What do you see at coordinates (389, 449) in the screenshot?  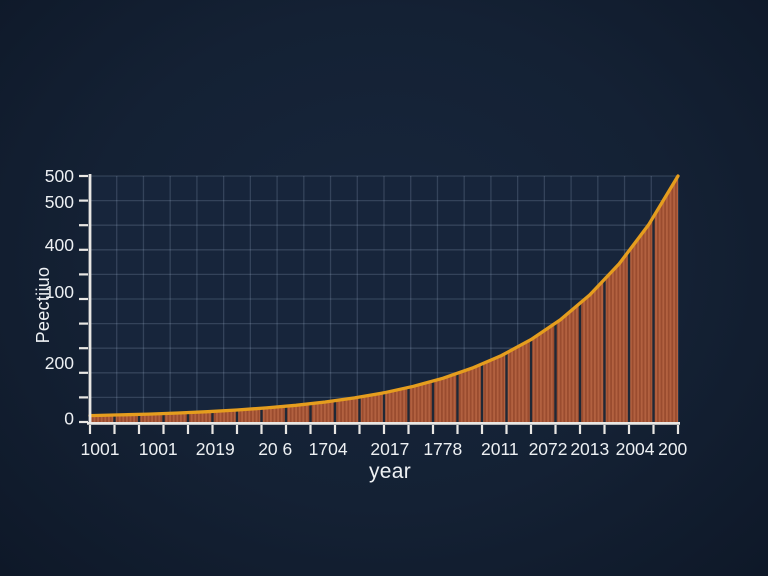 I see `x-tick-label: 2017` at bounding box center [389, 449].